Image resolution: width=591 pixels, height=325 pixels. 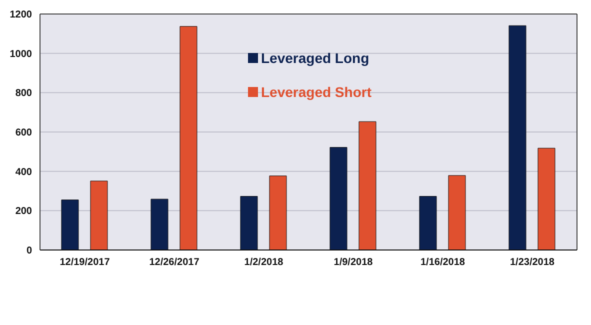 I want to click on legend-label: Leveraged Long, so click(x=315, y=58).